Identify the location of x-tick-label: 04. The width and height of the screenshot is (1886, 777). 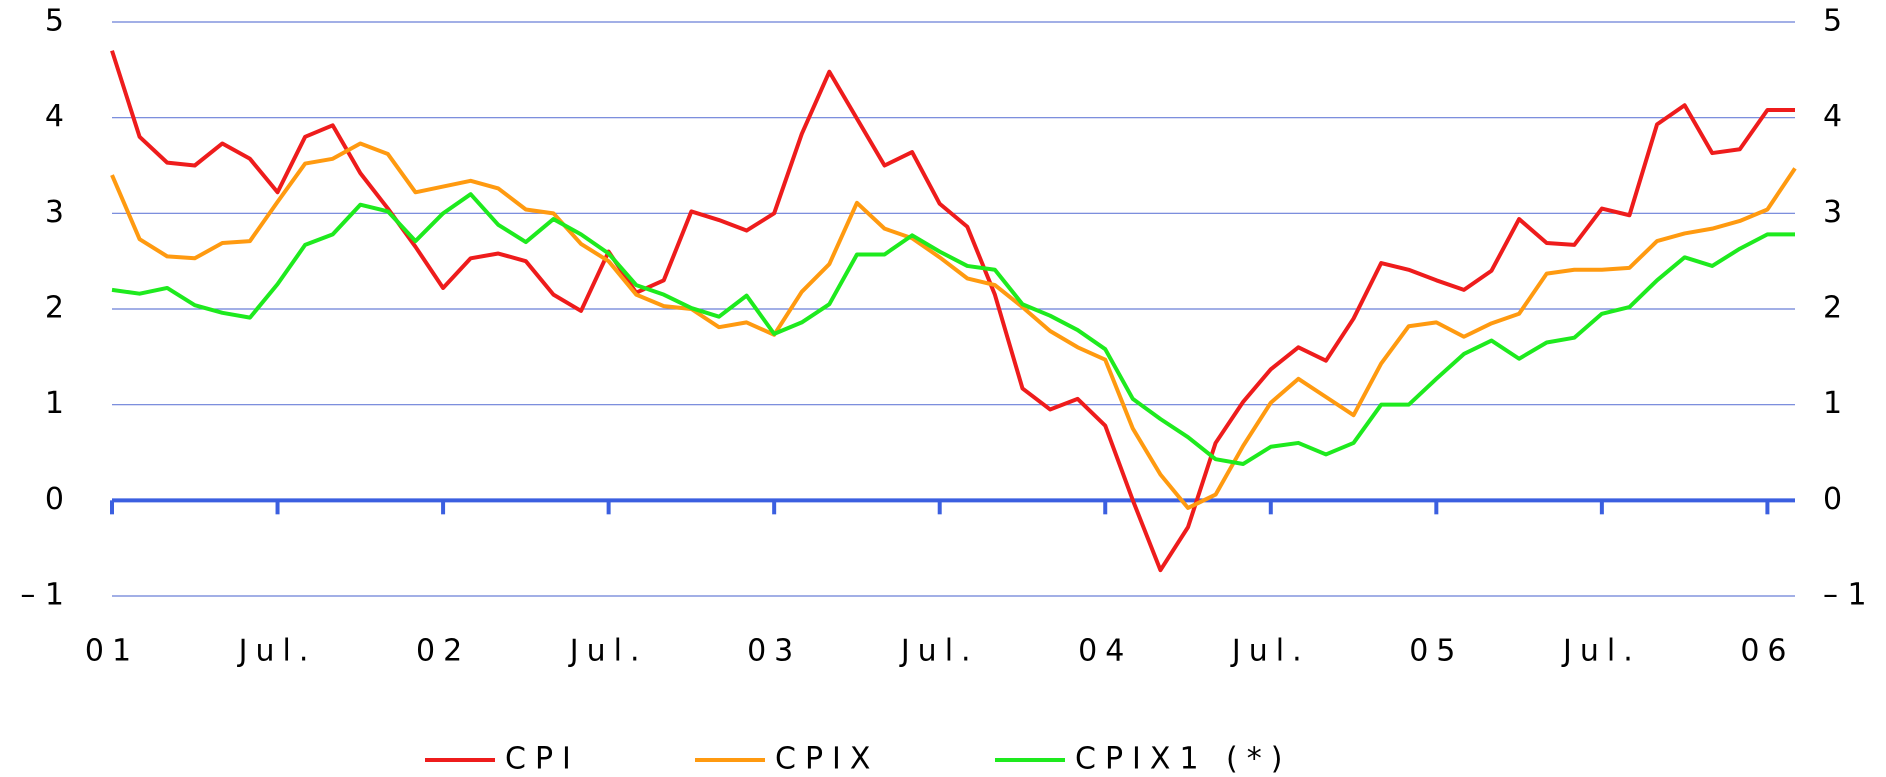
(1105, 651).